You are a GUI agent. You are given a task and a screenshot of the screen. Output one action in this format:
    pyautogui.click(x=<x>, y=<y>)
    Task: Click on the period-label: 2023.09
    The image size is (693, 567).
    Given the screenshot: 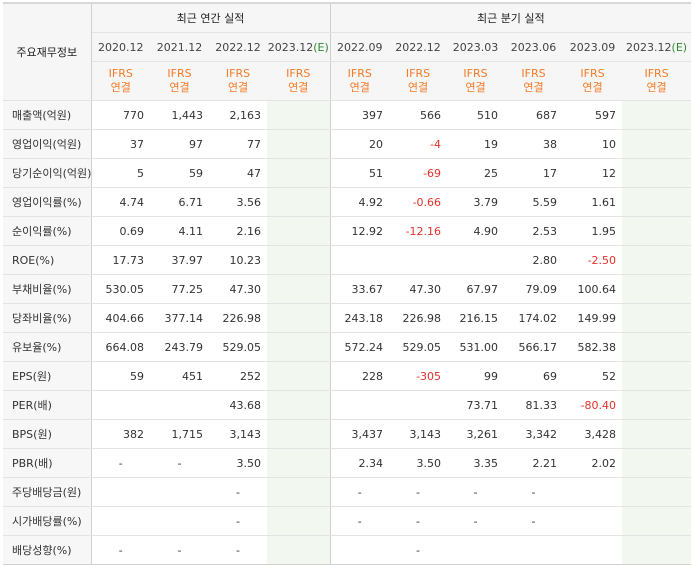 What is the action you would take?
    pyautogui.click(x=592, y=47)
    